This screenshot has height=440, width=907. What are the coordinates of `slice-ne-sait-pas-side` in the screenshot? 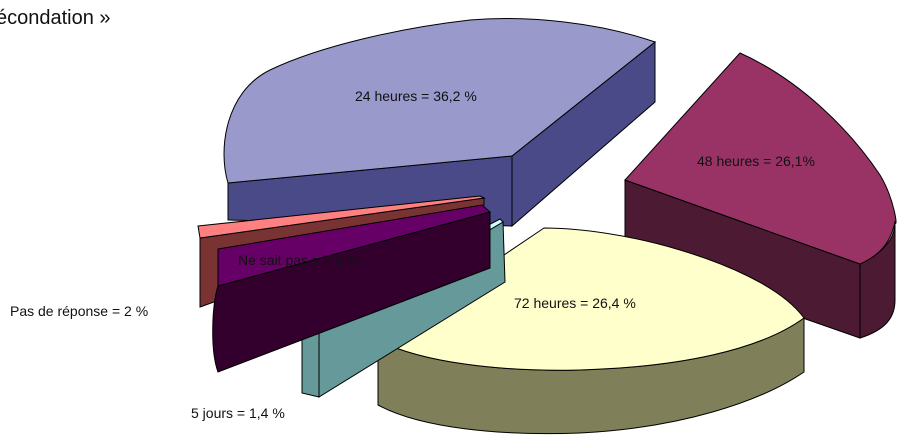 It's located at (351, 292).